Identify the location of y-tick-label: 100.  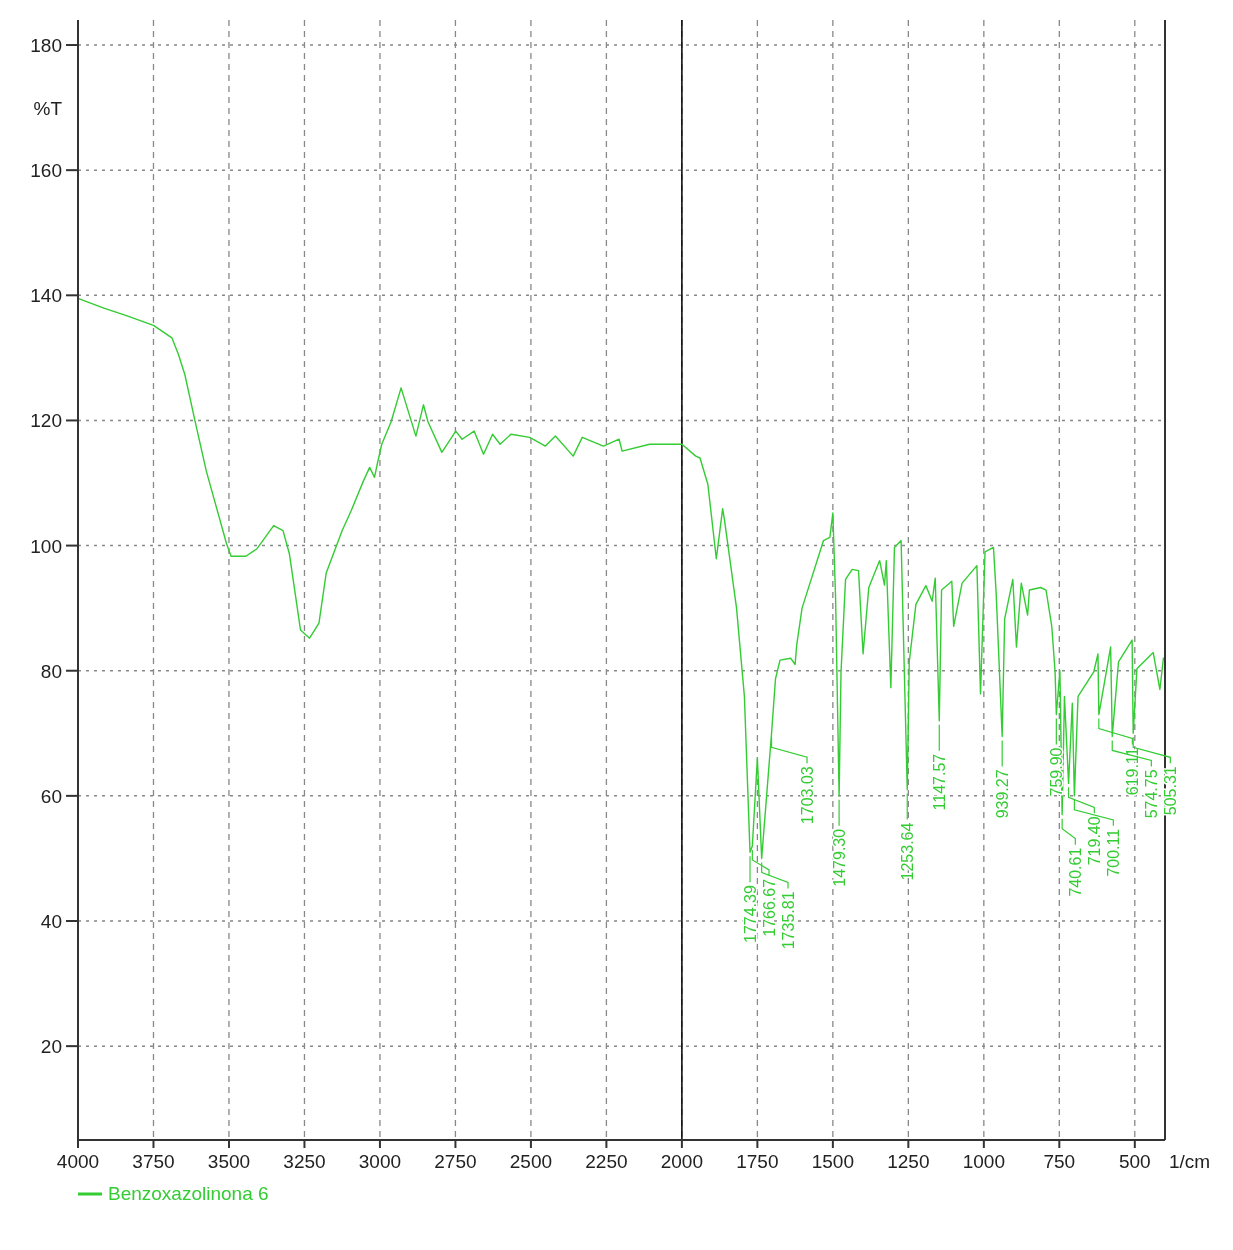
(46, 546).